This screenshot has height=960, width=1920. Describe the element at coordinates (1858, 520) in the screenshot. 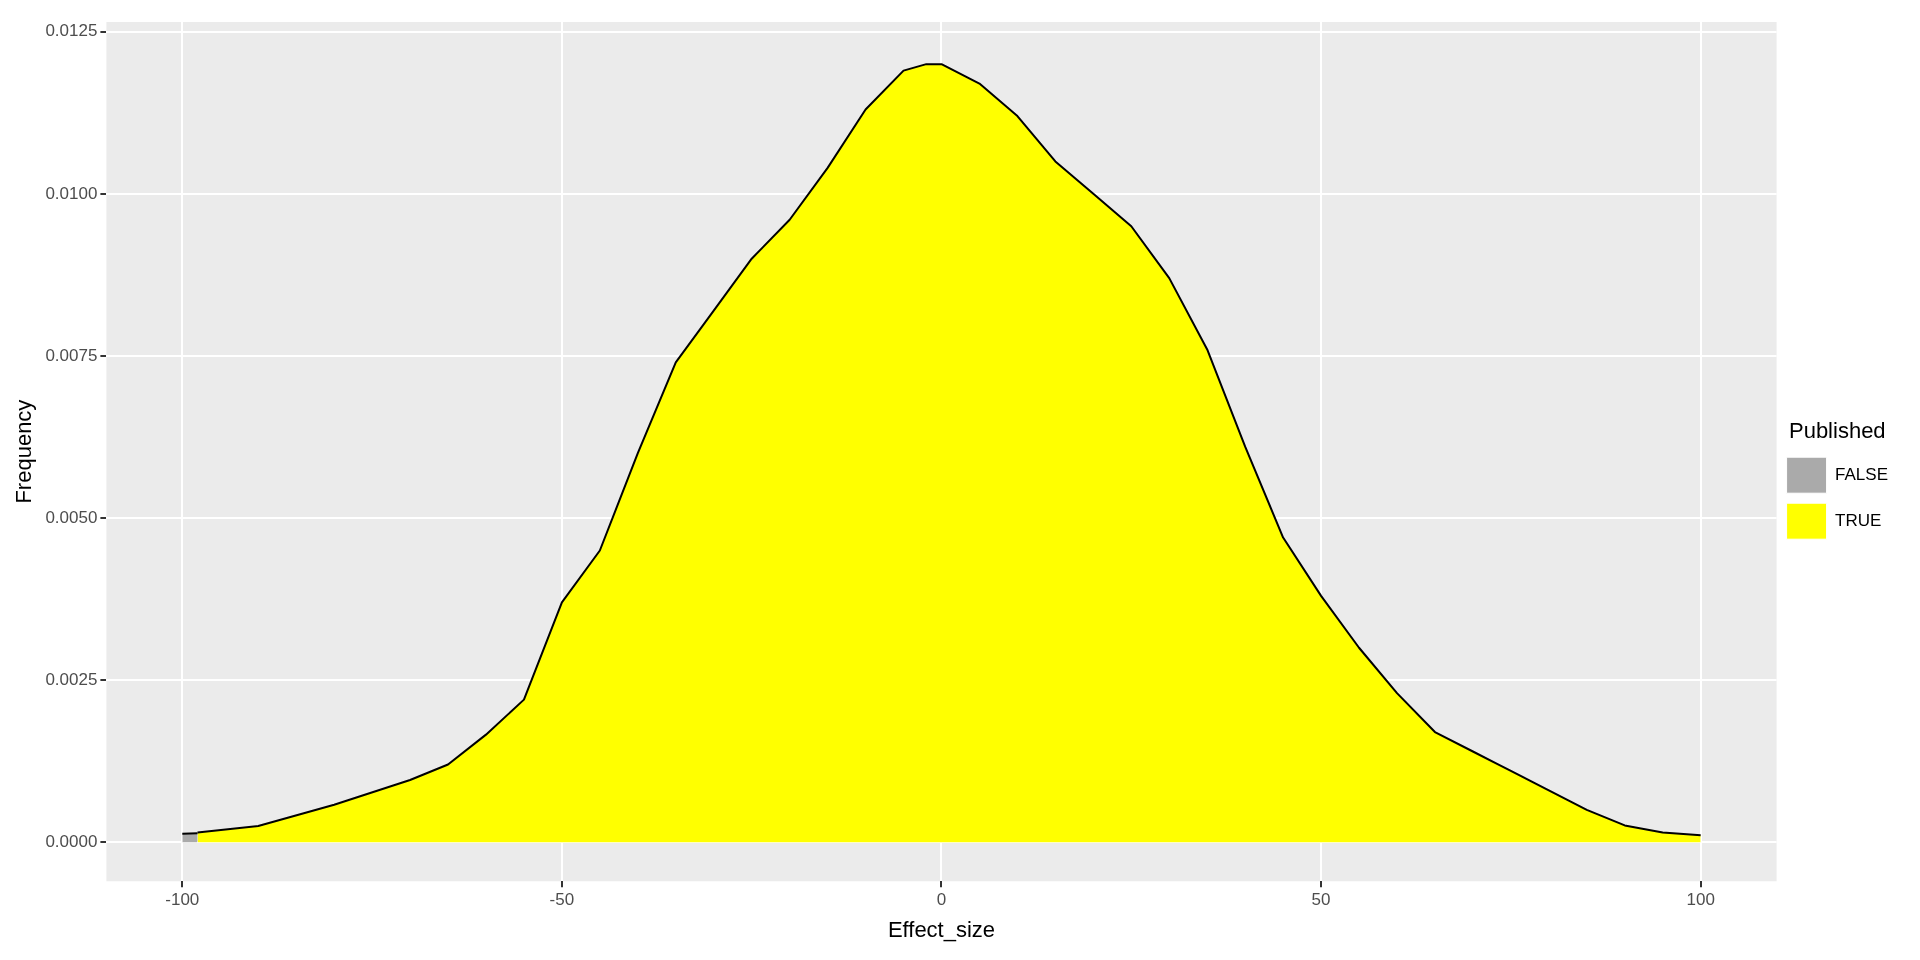

I see `legend-label: TRUE` at that location.